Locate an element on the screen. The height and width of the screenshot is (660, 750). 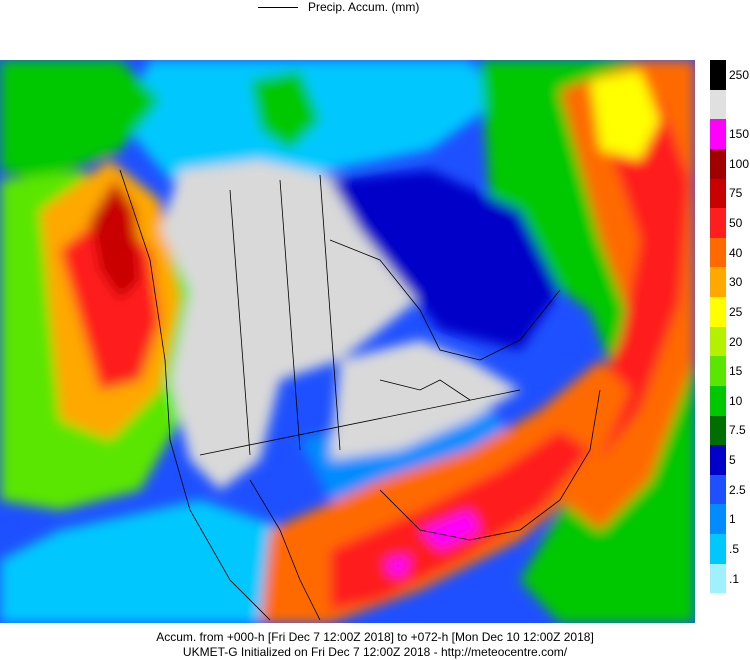
colorbar-label: 10 is located at coordinates (736, 400).